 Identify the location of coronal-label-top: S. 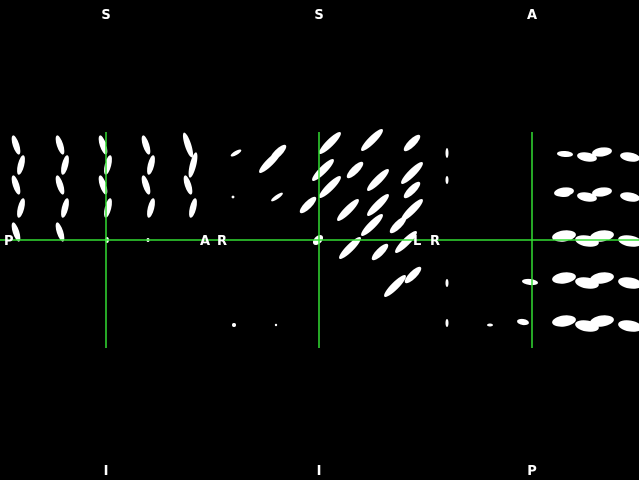
(318, 15).